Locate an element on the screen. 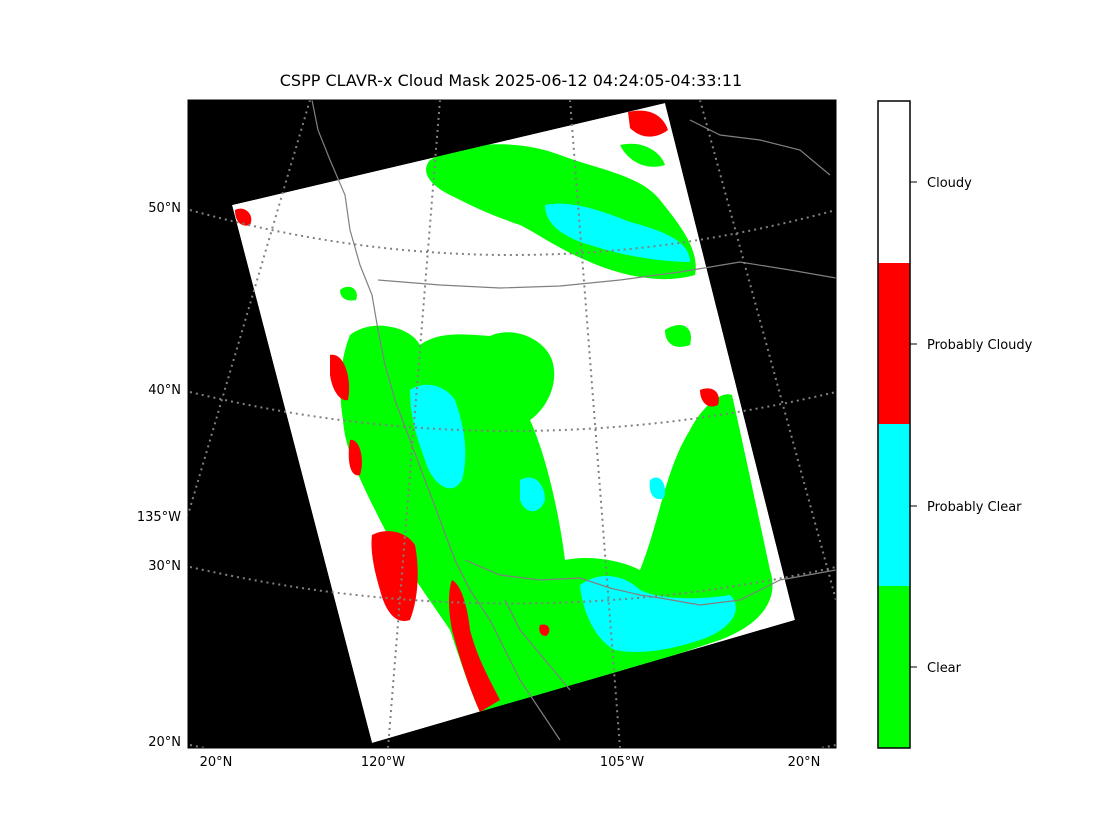  colorbar-segment-probably-clear is located at coordinates (894, 505).